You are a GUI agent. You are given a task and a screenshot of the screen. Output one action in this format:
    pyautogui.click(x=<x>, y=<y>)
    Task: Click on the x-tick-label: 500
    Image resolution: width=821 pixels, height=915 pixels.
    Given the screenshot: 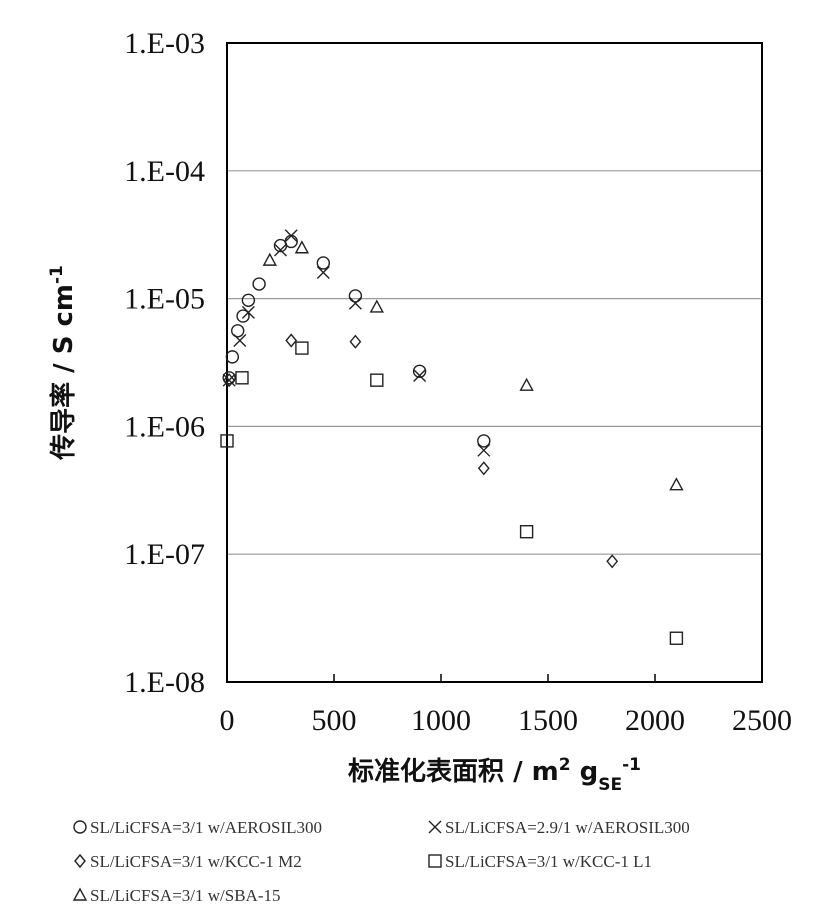 What is the action you would take?
    pyautogui.click(x=334, y=720)
    